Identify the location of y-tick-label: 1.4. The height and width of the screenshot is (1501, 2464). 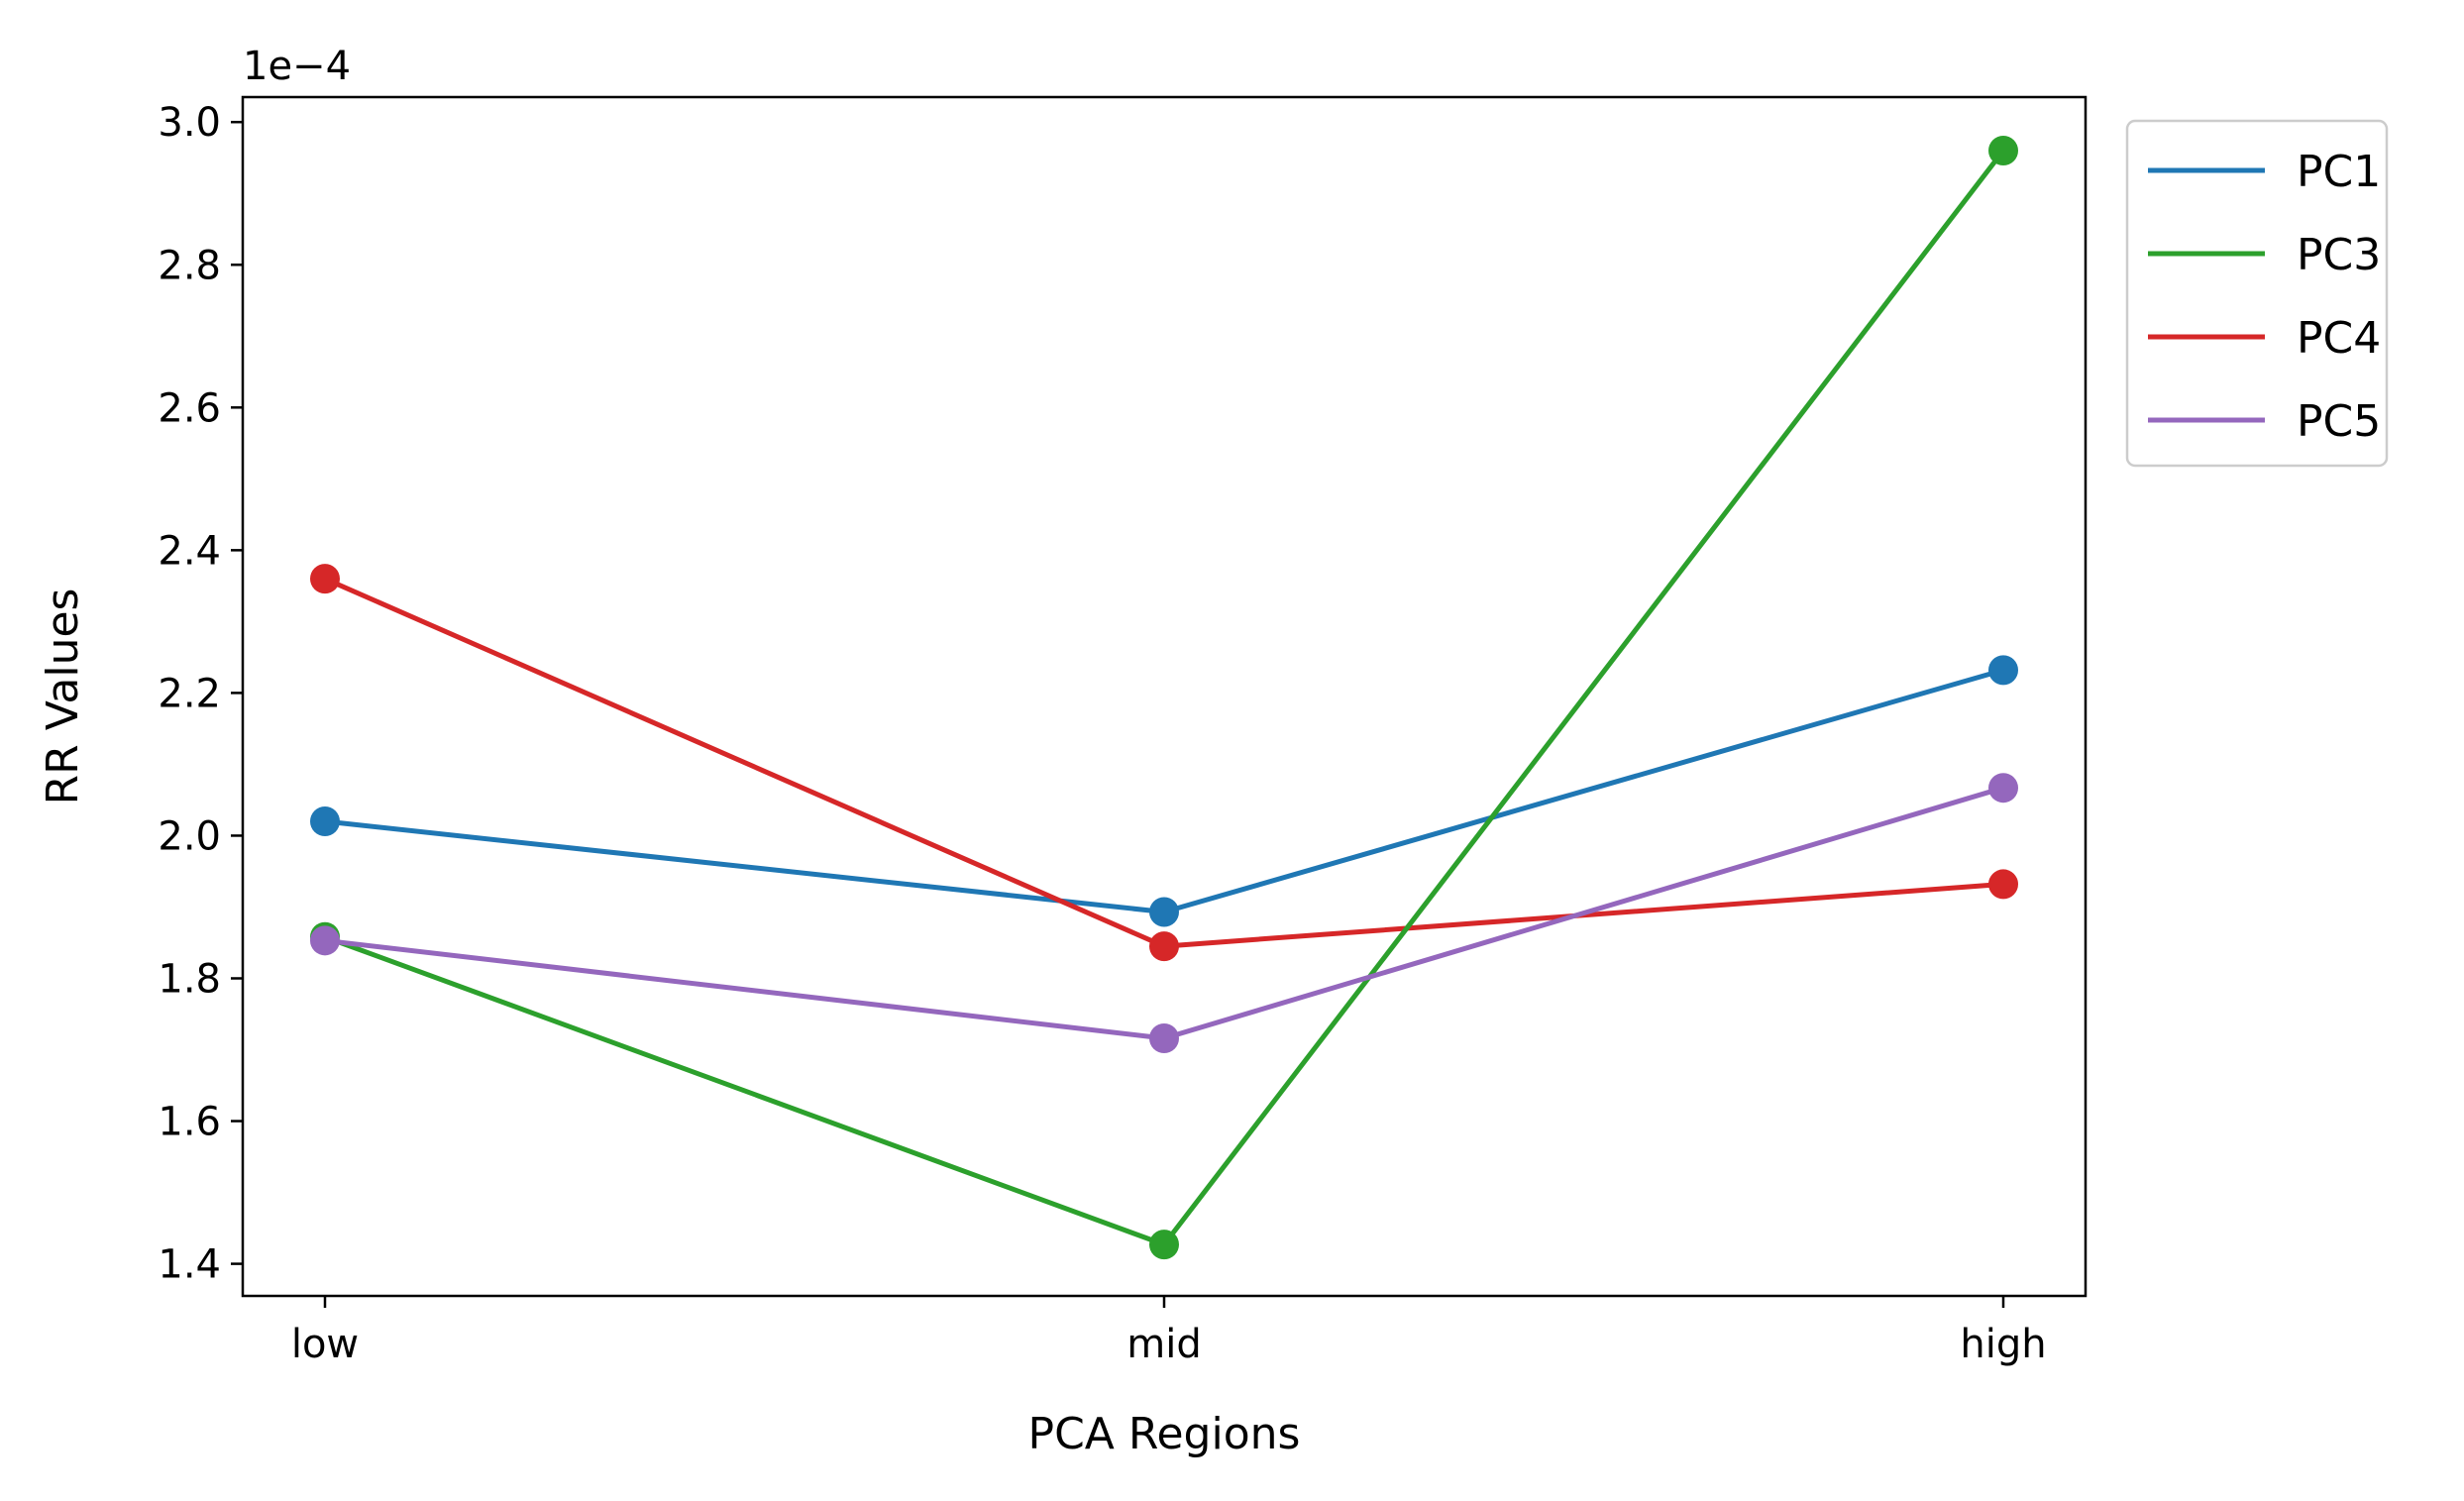
(189, 1265).